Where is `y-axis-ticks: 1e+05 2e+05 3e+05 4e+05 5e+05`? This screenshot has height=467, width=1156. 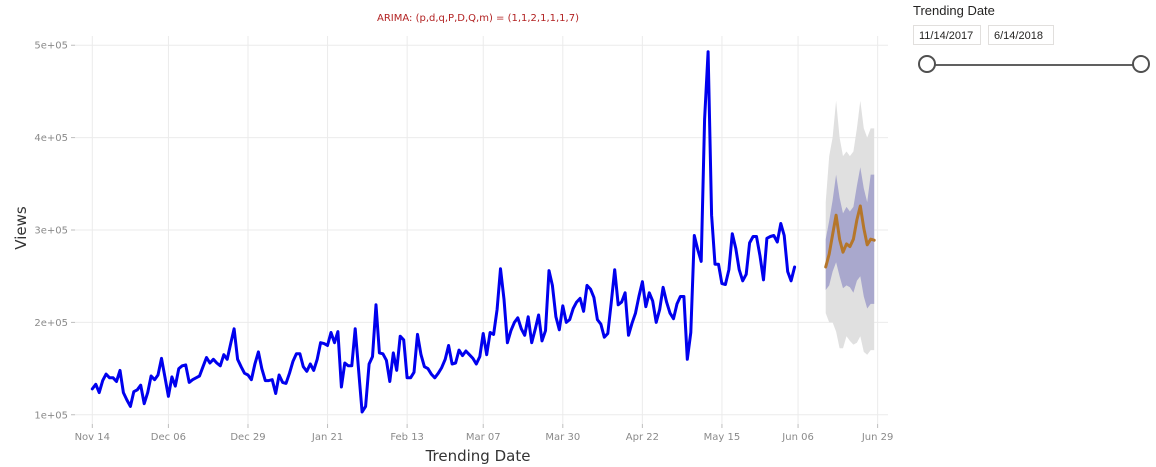 y-axis-ticks: 1e+05 2e+05 3e+05 4e+05 5e+05 is located at coordinates (54, 231).